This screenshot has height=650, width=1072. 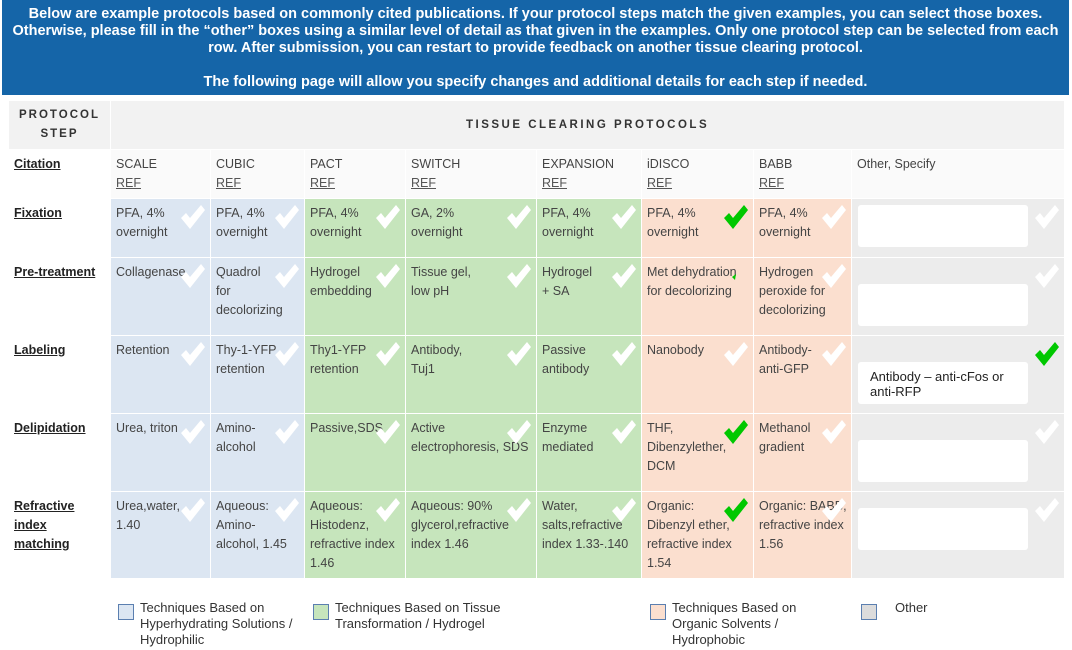 What do you see at coordinates (735, 276) in the screenshot?
I see `check-icon-partial` at bounding box center [735, 276].